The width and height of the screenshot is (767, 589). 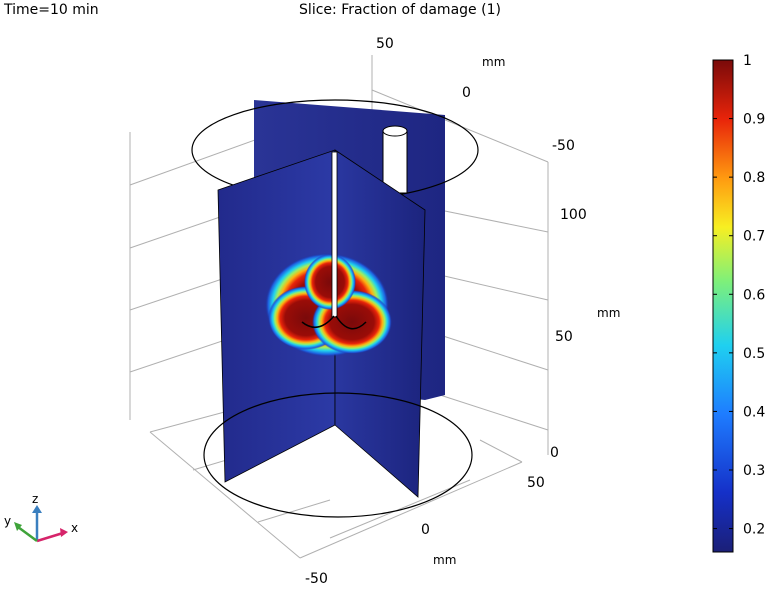 What do you see at coordinates (35, 499) in the screenshot?
I see `triad-z-label: z` at bounding box center [35, 499].